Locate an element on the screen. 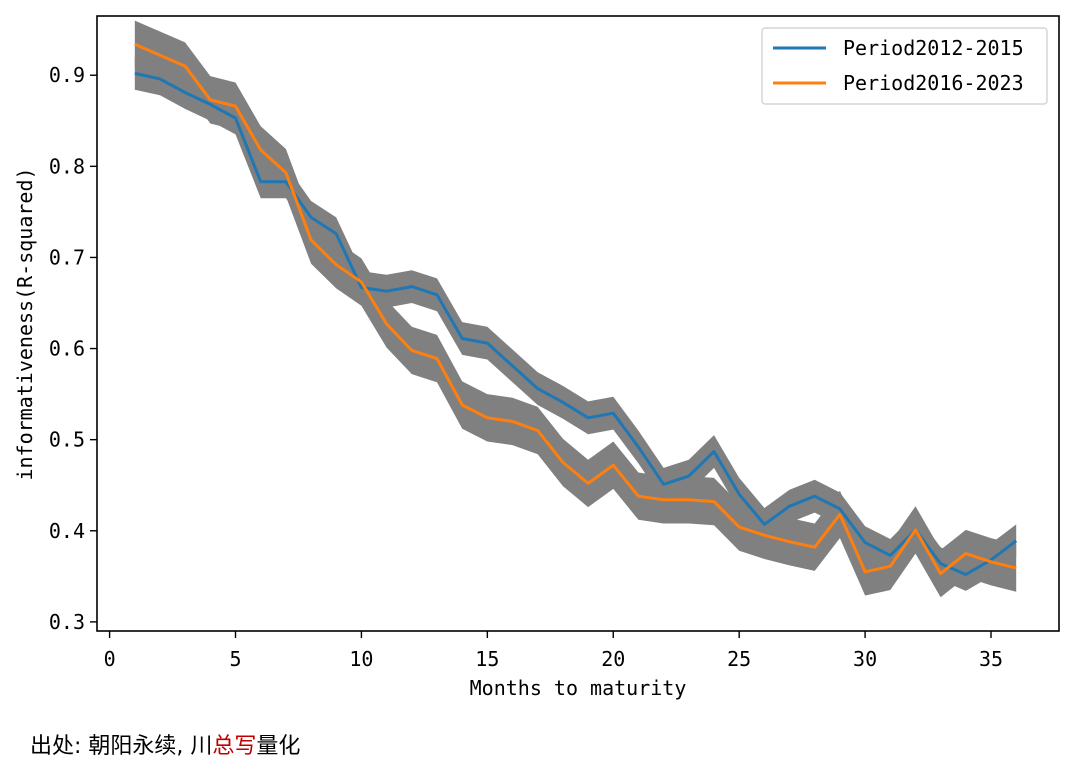 Image resolution: width=1080 pixels, height=771 pixels. x-tick-label: 20 is located at coordinates (613, 659).